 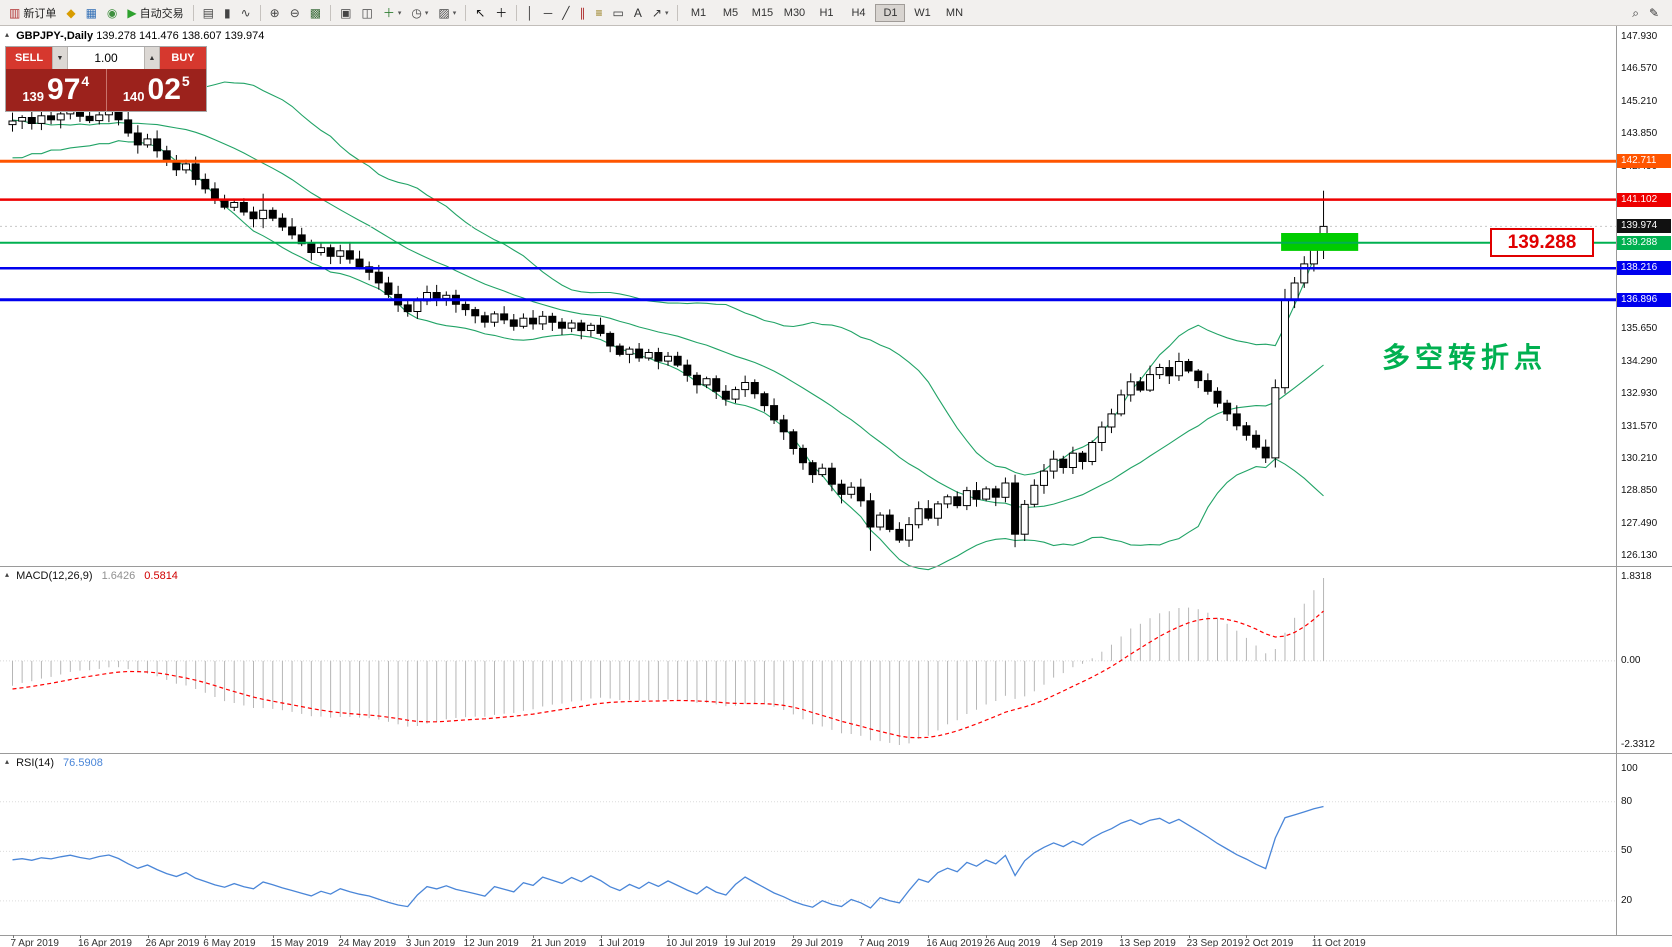 What do you see at coordinates (419, 13) in the screenshot?
I see `period-dropdown: ◷ ▾` at bounding box center [419, 13].